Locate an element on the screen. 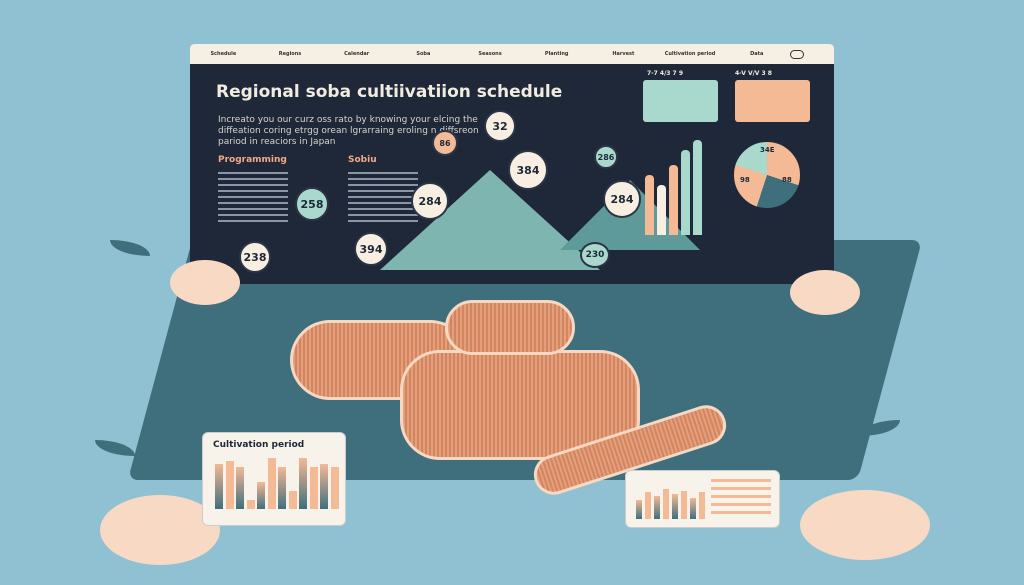 The image size is (1024, 585). section-heading: Programming is located at coordinates (252, 160).